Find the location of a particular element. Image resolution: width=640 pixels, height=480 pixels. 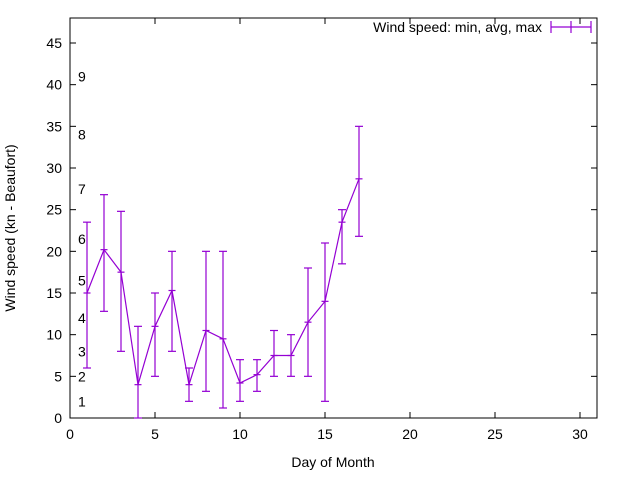

legend-line-sample is located at coordinates (571, 27).